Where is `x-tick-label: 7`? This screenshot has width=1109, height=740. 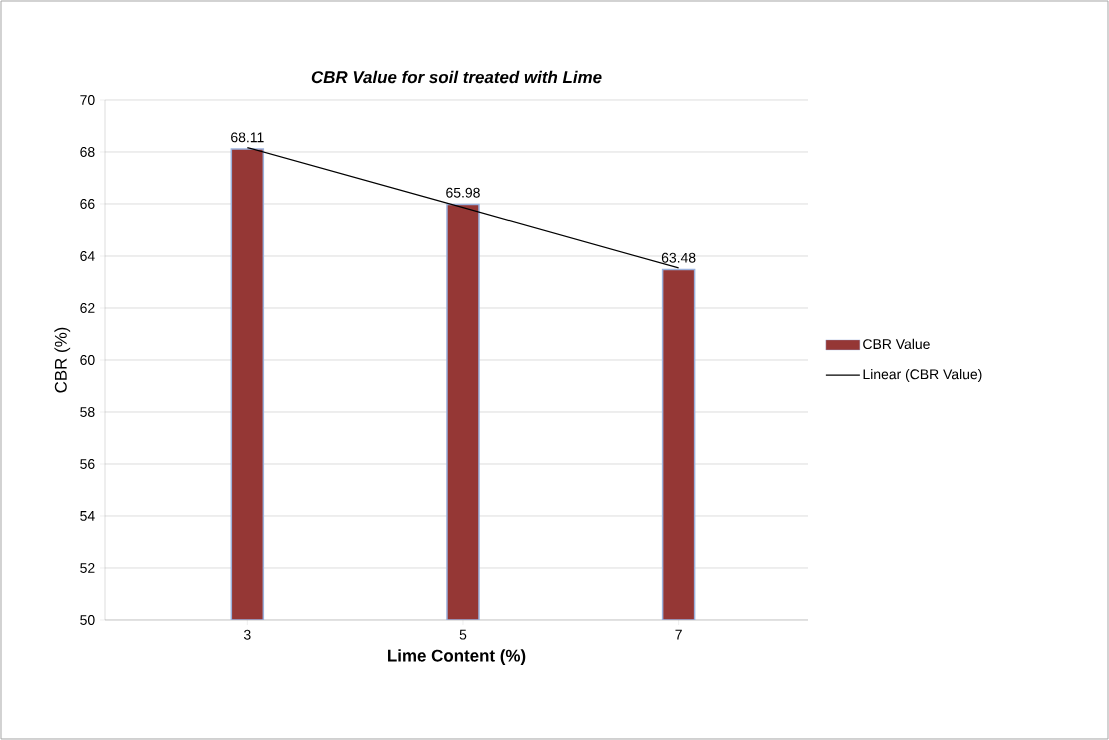
x-tick-label: 7 is located at coordinates (678, 634).